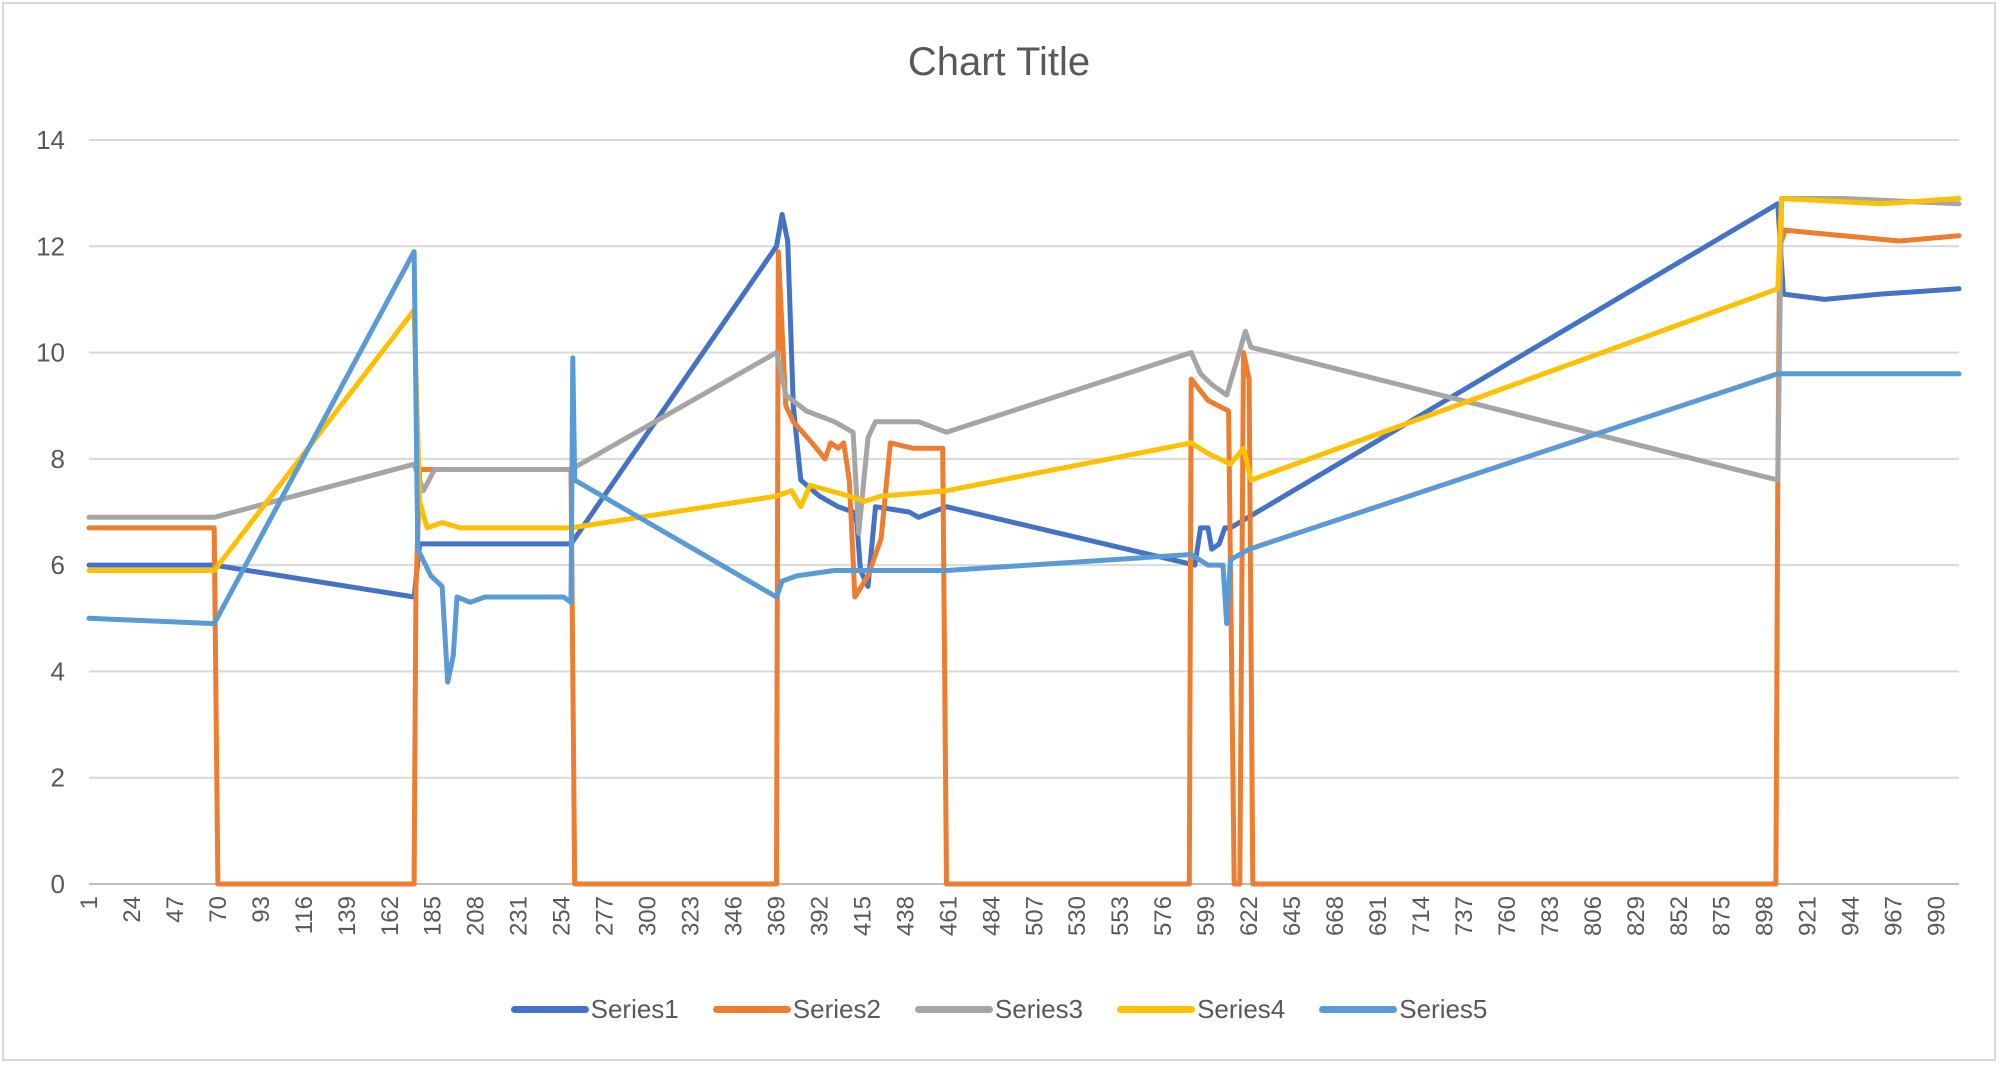 Image resolution: width=2000 pixels, height=1065 pixels. Describe the element at coordinates (58, 884) in the screenshot. I see `y-tick-label: 0` at that location.